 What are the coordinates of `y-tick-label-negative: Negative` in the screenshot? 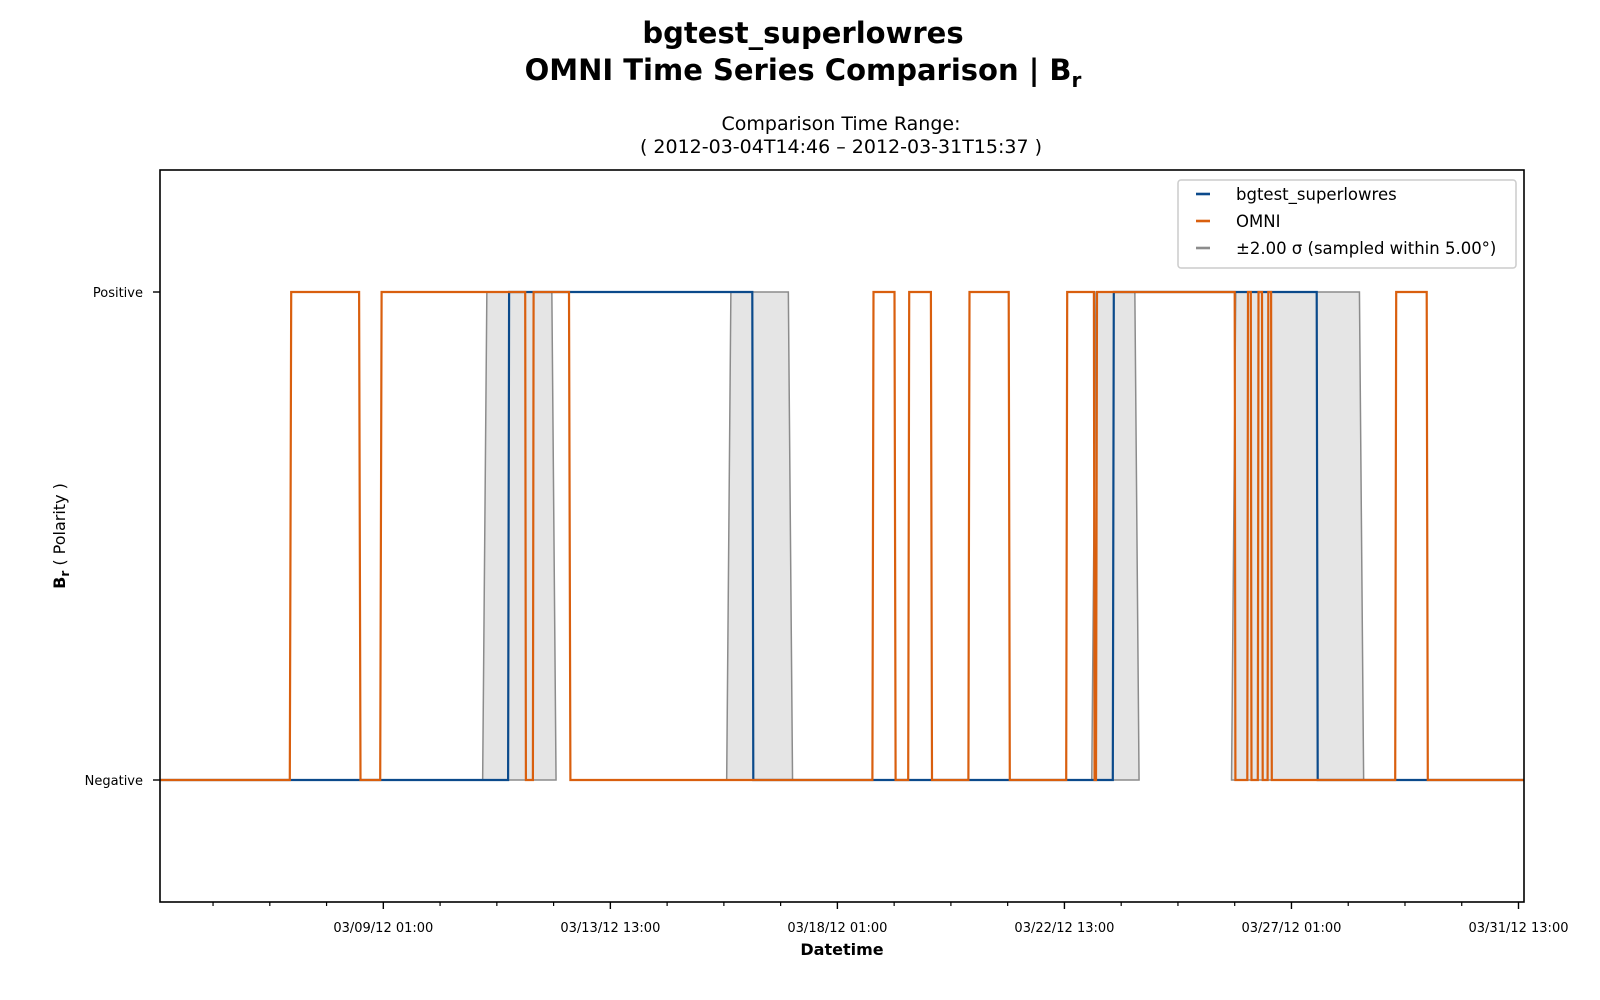 It's located at (114, 781).